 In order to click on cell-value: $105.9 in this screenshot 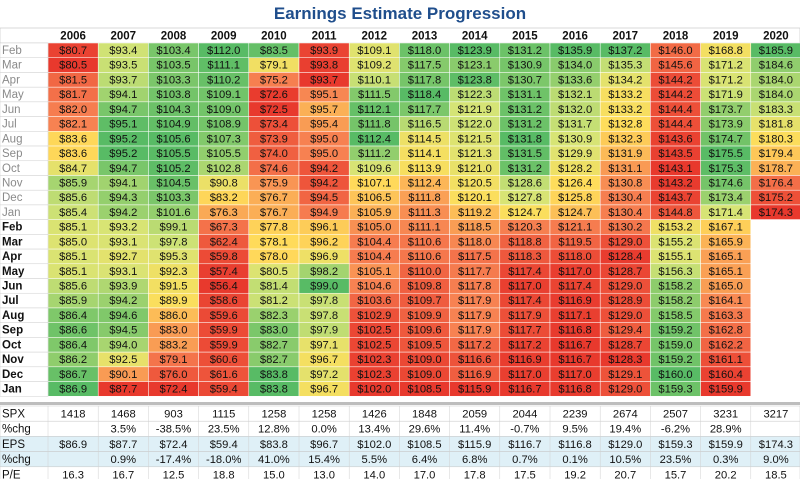, I will do `click(374, 213)`.